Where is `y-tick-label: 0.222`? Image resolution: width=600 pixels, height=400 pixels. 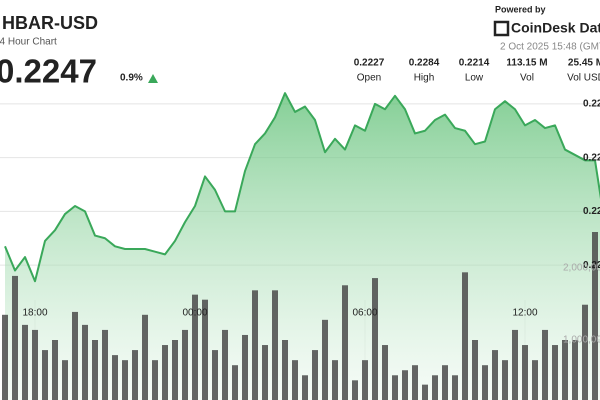 y-tick-label: 0.222 is located at coordinates (591, 265).